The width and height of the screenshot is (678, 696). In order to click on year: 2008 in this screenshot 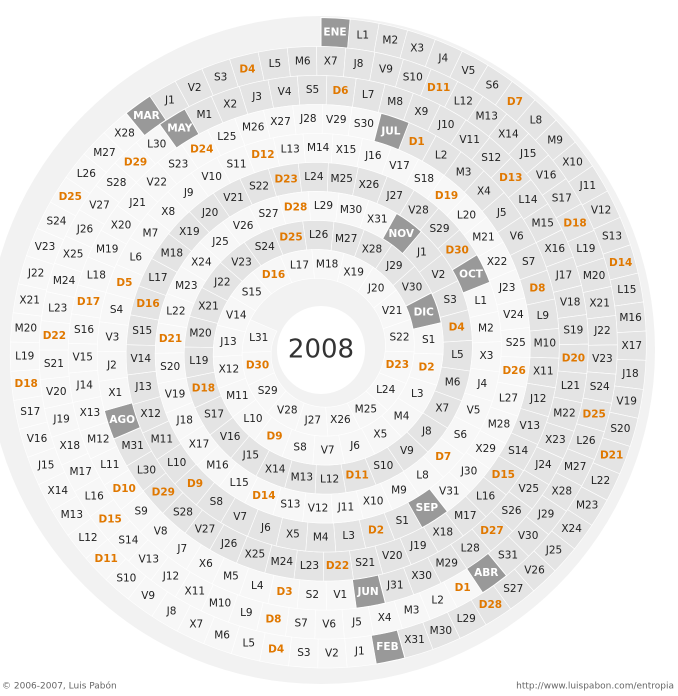, I will do `click(321, 350)`.